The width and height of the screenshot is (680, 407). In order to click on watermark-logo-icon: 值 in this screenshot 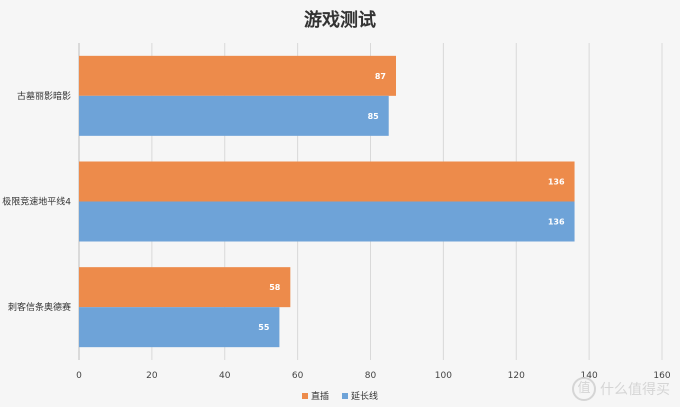, I will do `click(584, 389)`.